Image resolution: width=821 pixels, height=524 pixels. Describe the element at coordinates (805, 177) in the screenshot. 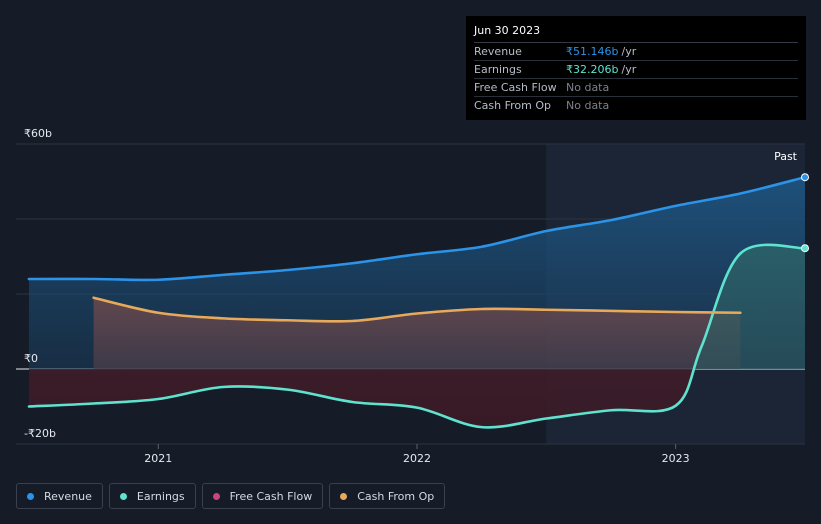

I see `revenue-end-point` at that location.